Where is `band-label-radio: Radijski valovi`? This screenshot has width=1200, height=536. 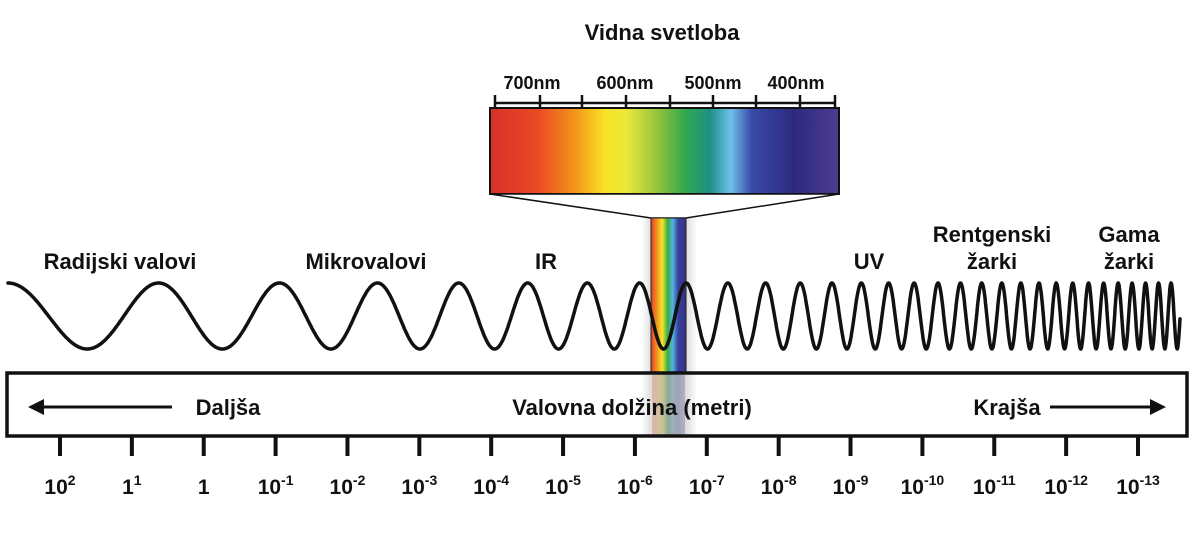 band-label-radio: Radijski valovi is located at coordinates (120, 261).